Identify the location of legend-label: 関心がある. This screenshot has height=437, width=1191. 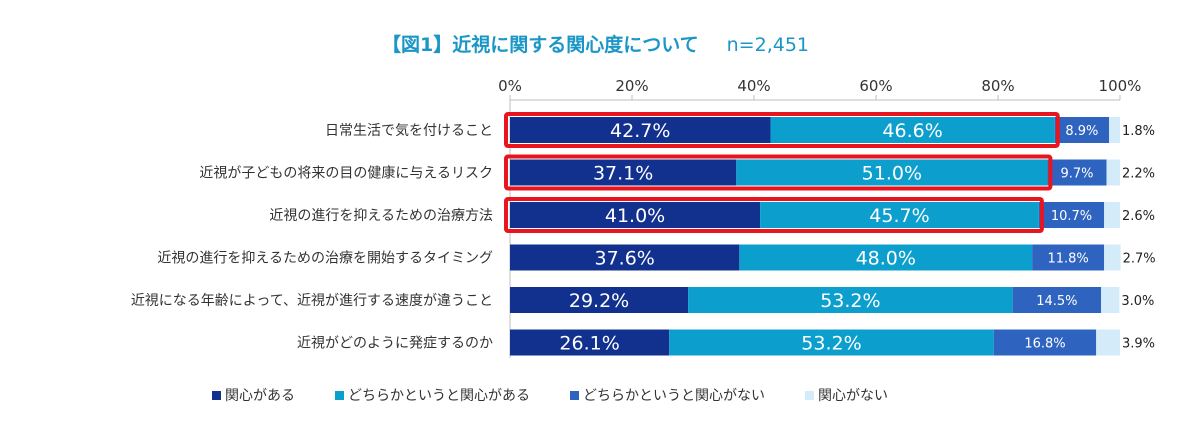
(260, 396).